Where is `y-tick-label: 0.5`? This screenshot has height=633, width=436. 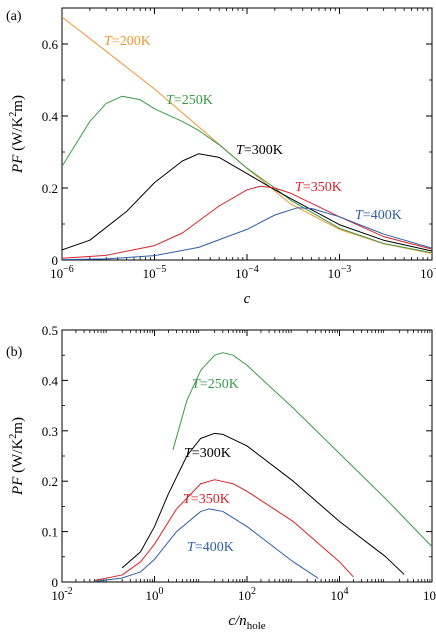
y-tick-label: 0.5 is located at coordinates (50, 330).